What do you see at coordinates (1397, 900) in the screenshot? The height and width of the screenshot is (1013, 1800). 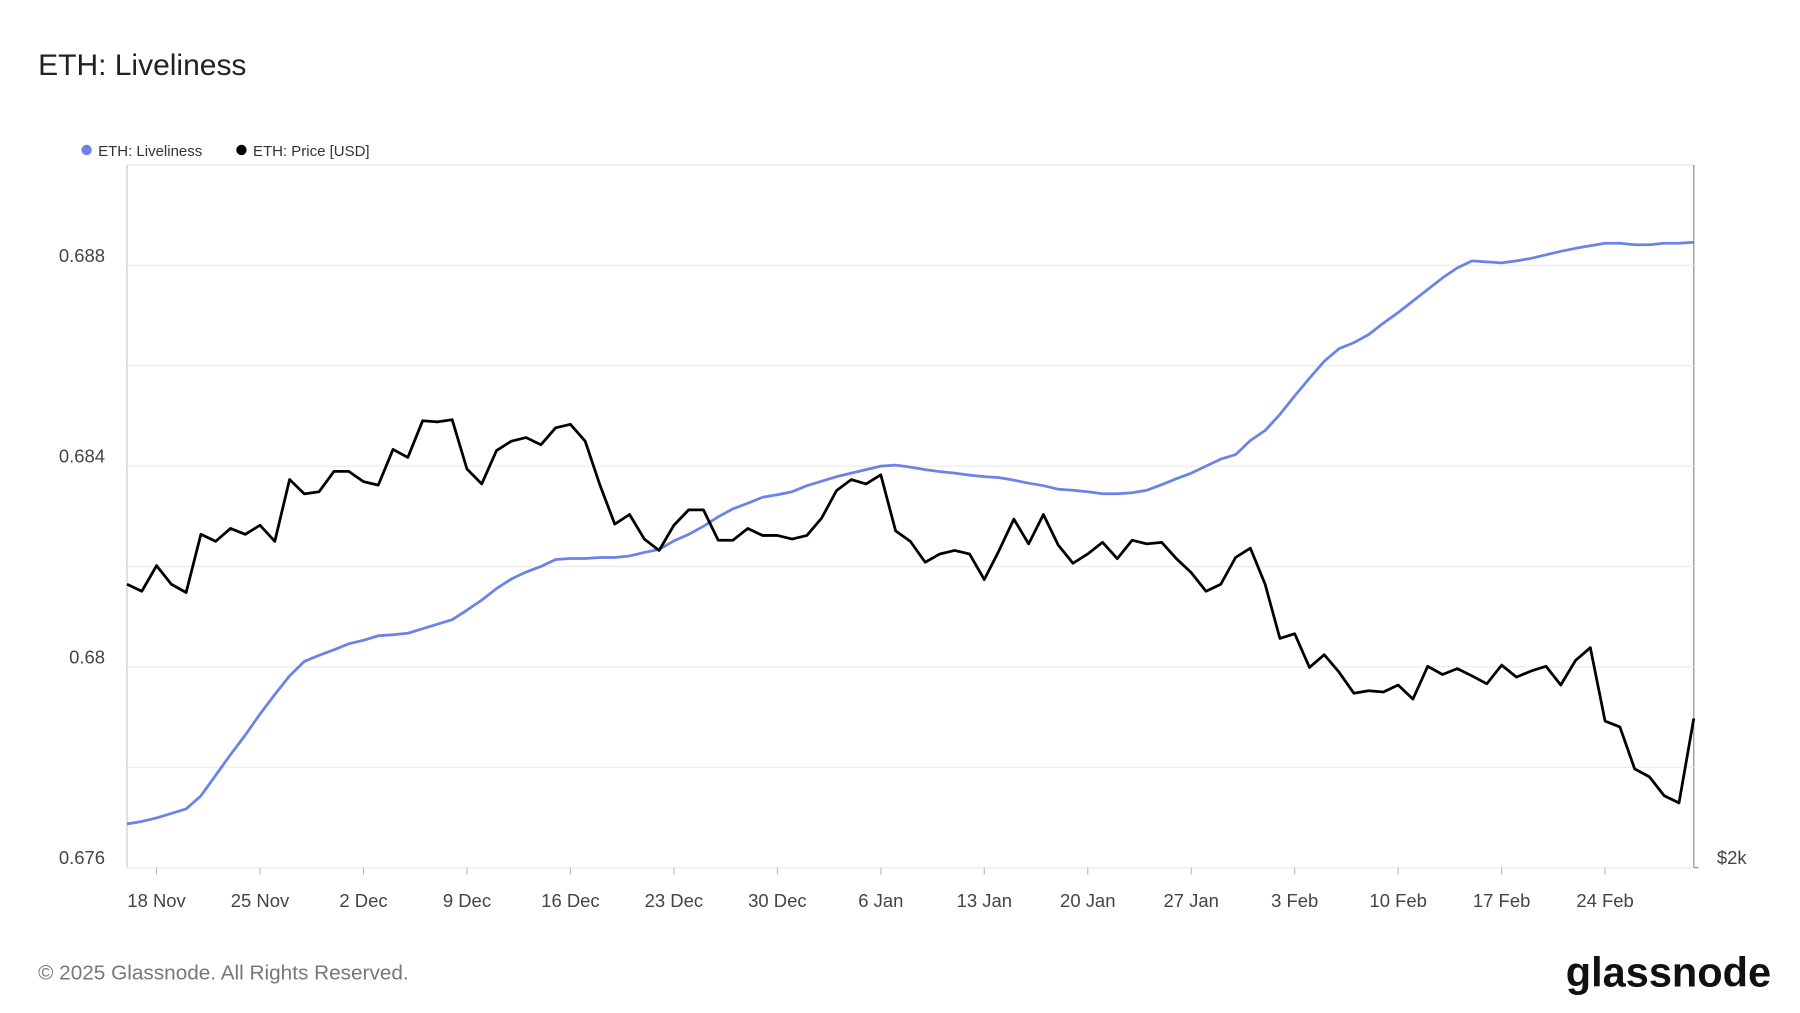 I see `x-tick-label: 10 Feb` at bounding box center [1397, 900].